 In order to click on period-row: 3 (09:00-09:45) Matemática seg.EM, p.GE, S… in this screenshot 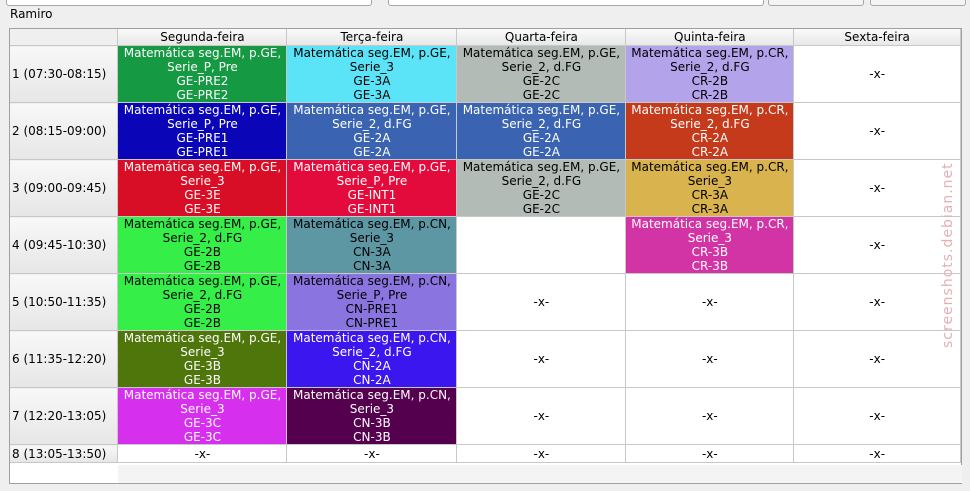, I will do `click(485, 188)`.